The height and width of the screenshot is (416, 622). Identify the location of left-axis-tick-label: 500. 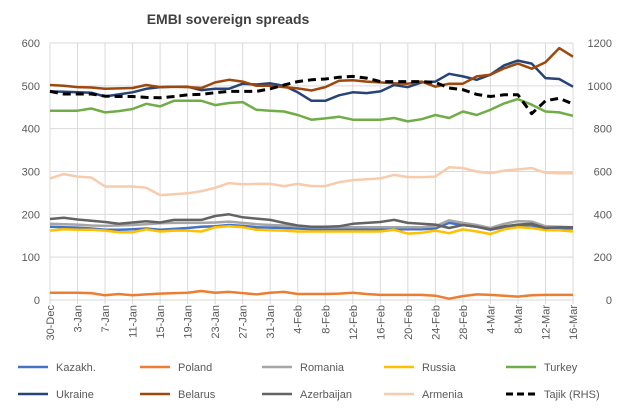
(31, 87).